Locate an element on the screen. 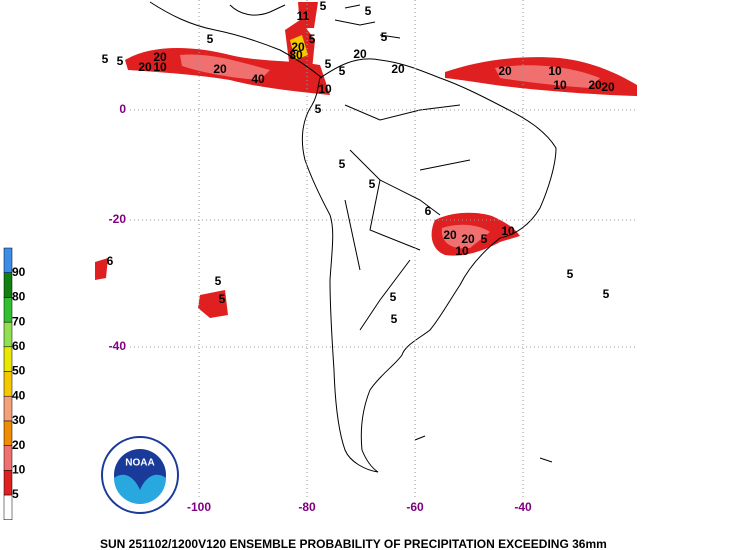 The width and height of the screenshot is (732, 550). legend-label: 70 is located at coordinates (19, 321).